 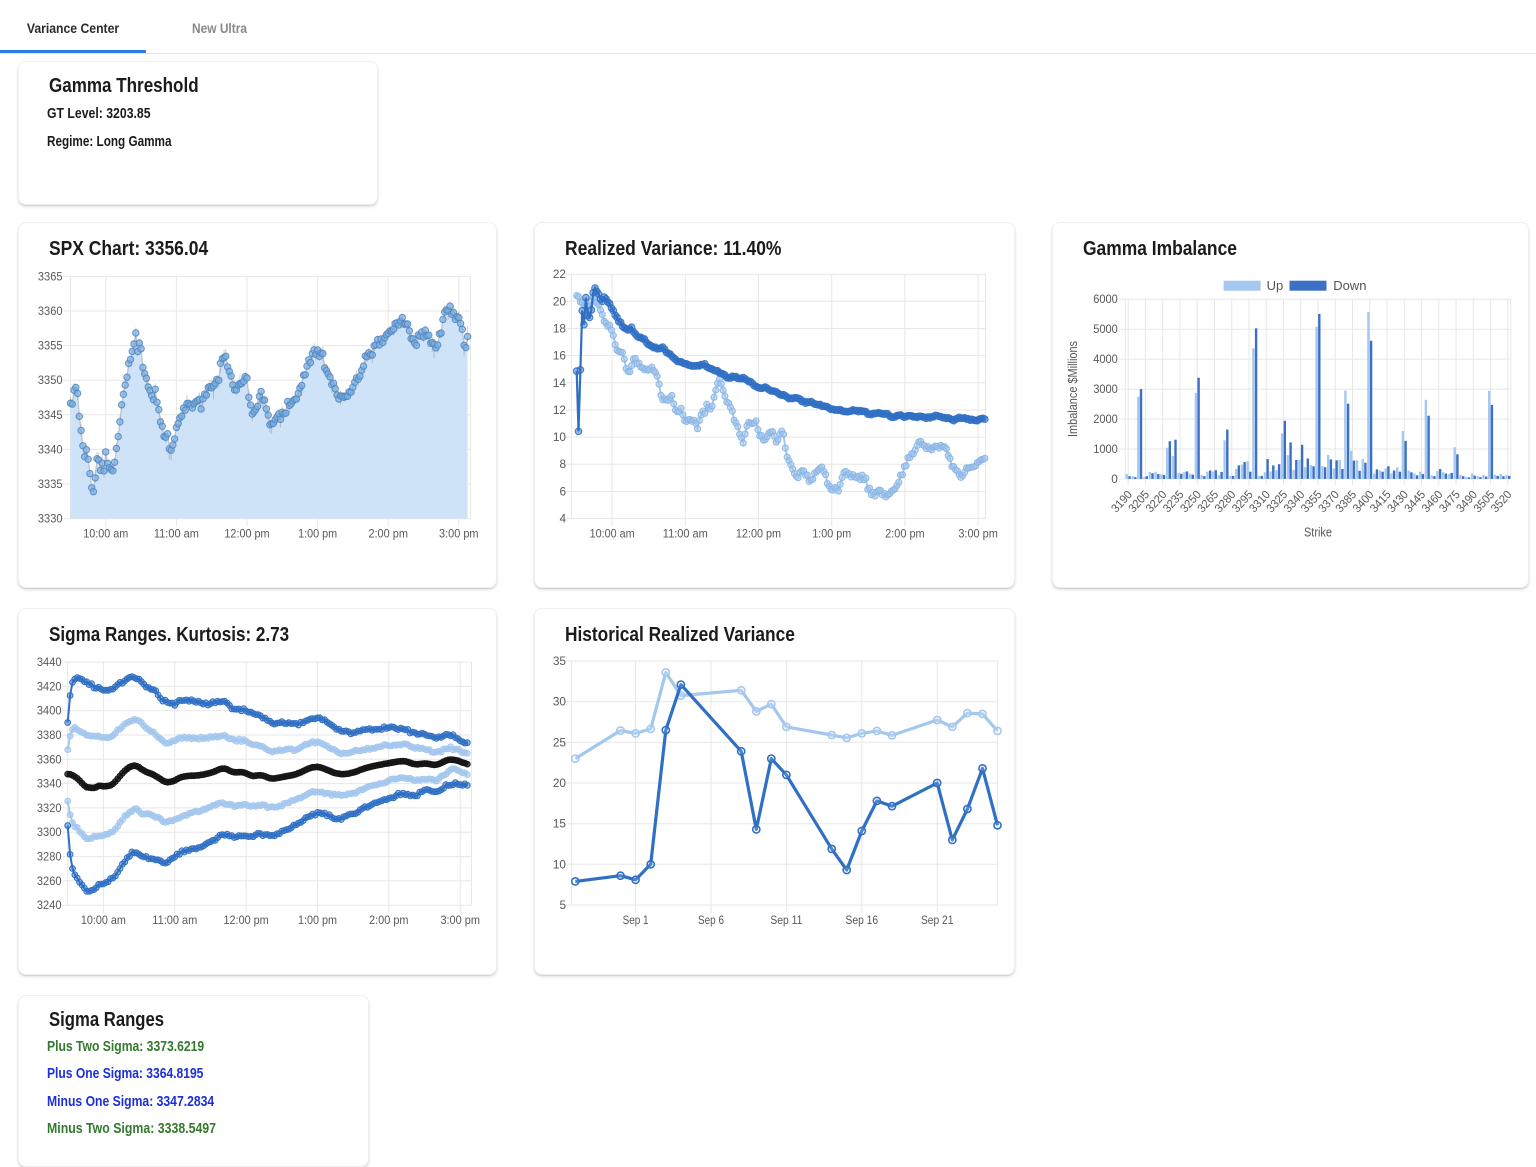 What do you see at coordinates (1318, 533) in the screenshot?
I see `svg-text: Strike` at bounding box center [1318, 533].